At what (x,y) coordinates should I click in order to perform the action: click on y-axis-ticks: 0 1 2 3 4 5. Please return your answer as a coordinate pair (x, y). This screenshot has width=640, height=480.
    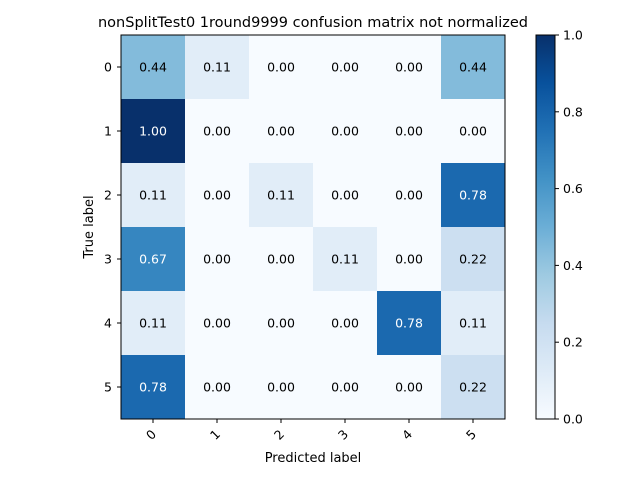
    Looking at the image, I should click on (112, 227).